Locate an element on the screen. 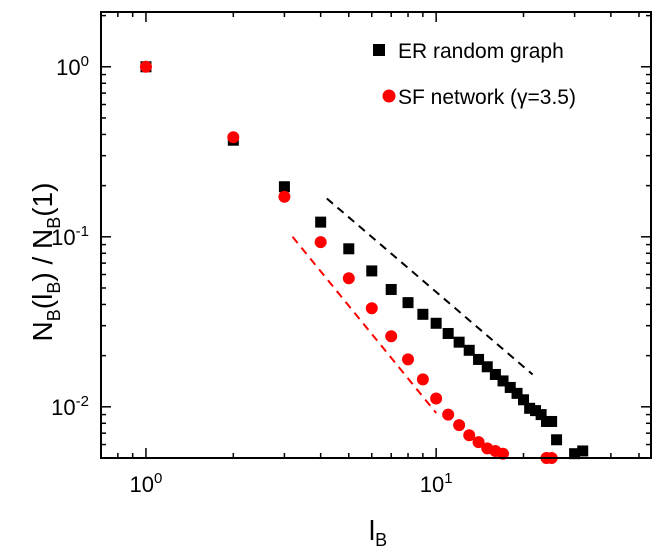  y-label-part: N is located at coordinates (42, 331).